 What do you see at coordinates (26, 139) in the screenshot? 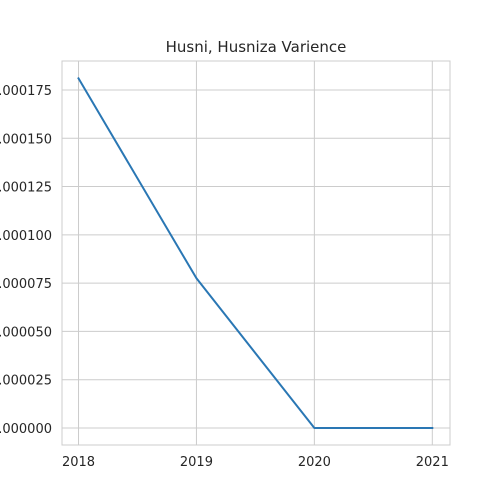
I see `y-tick-label: 0.000150` at bounding box center [26, 139].